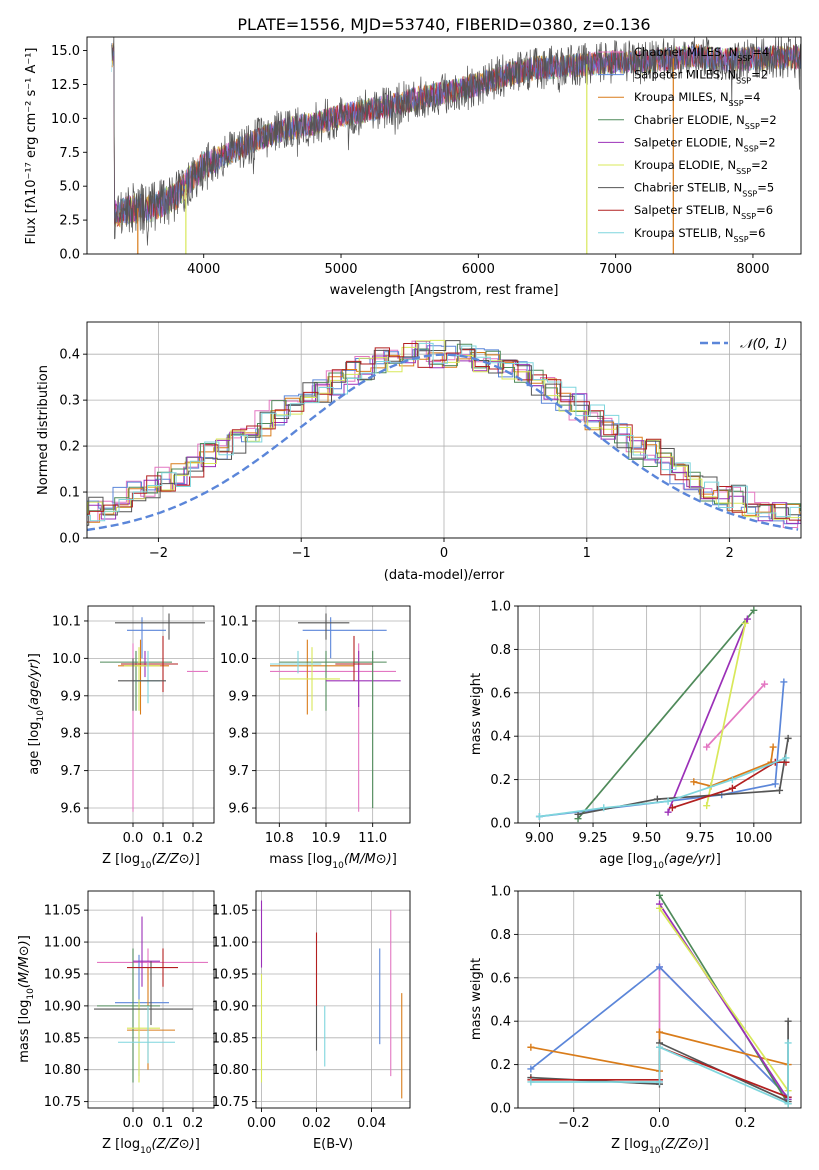 This screenshot has width=819, height=1170. Describe the element at coordinates (66, 621) in the screenshot. I see `y-tick-label: 10.1` at that location.